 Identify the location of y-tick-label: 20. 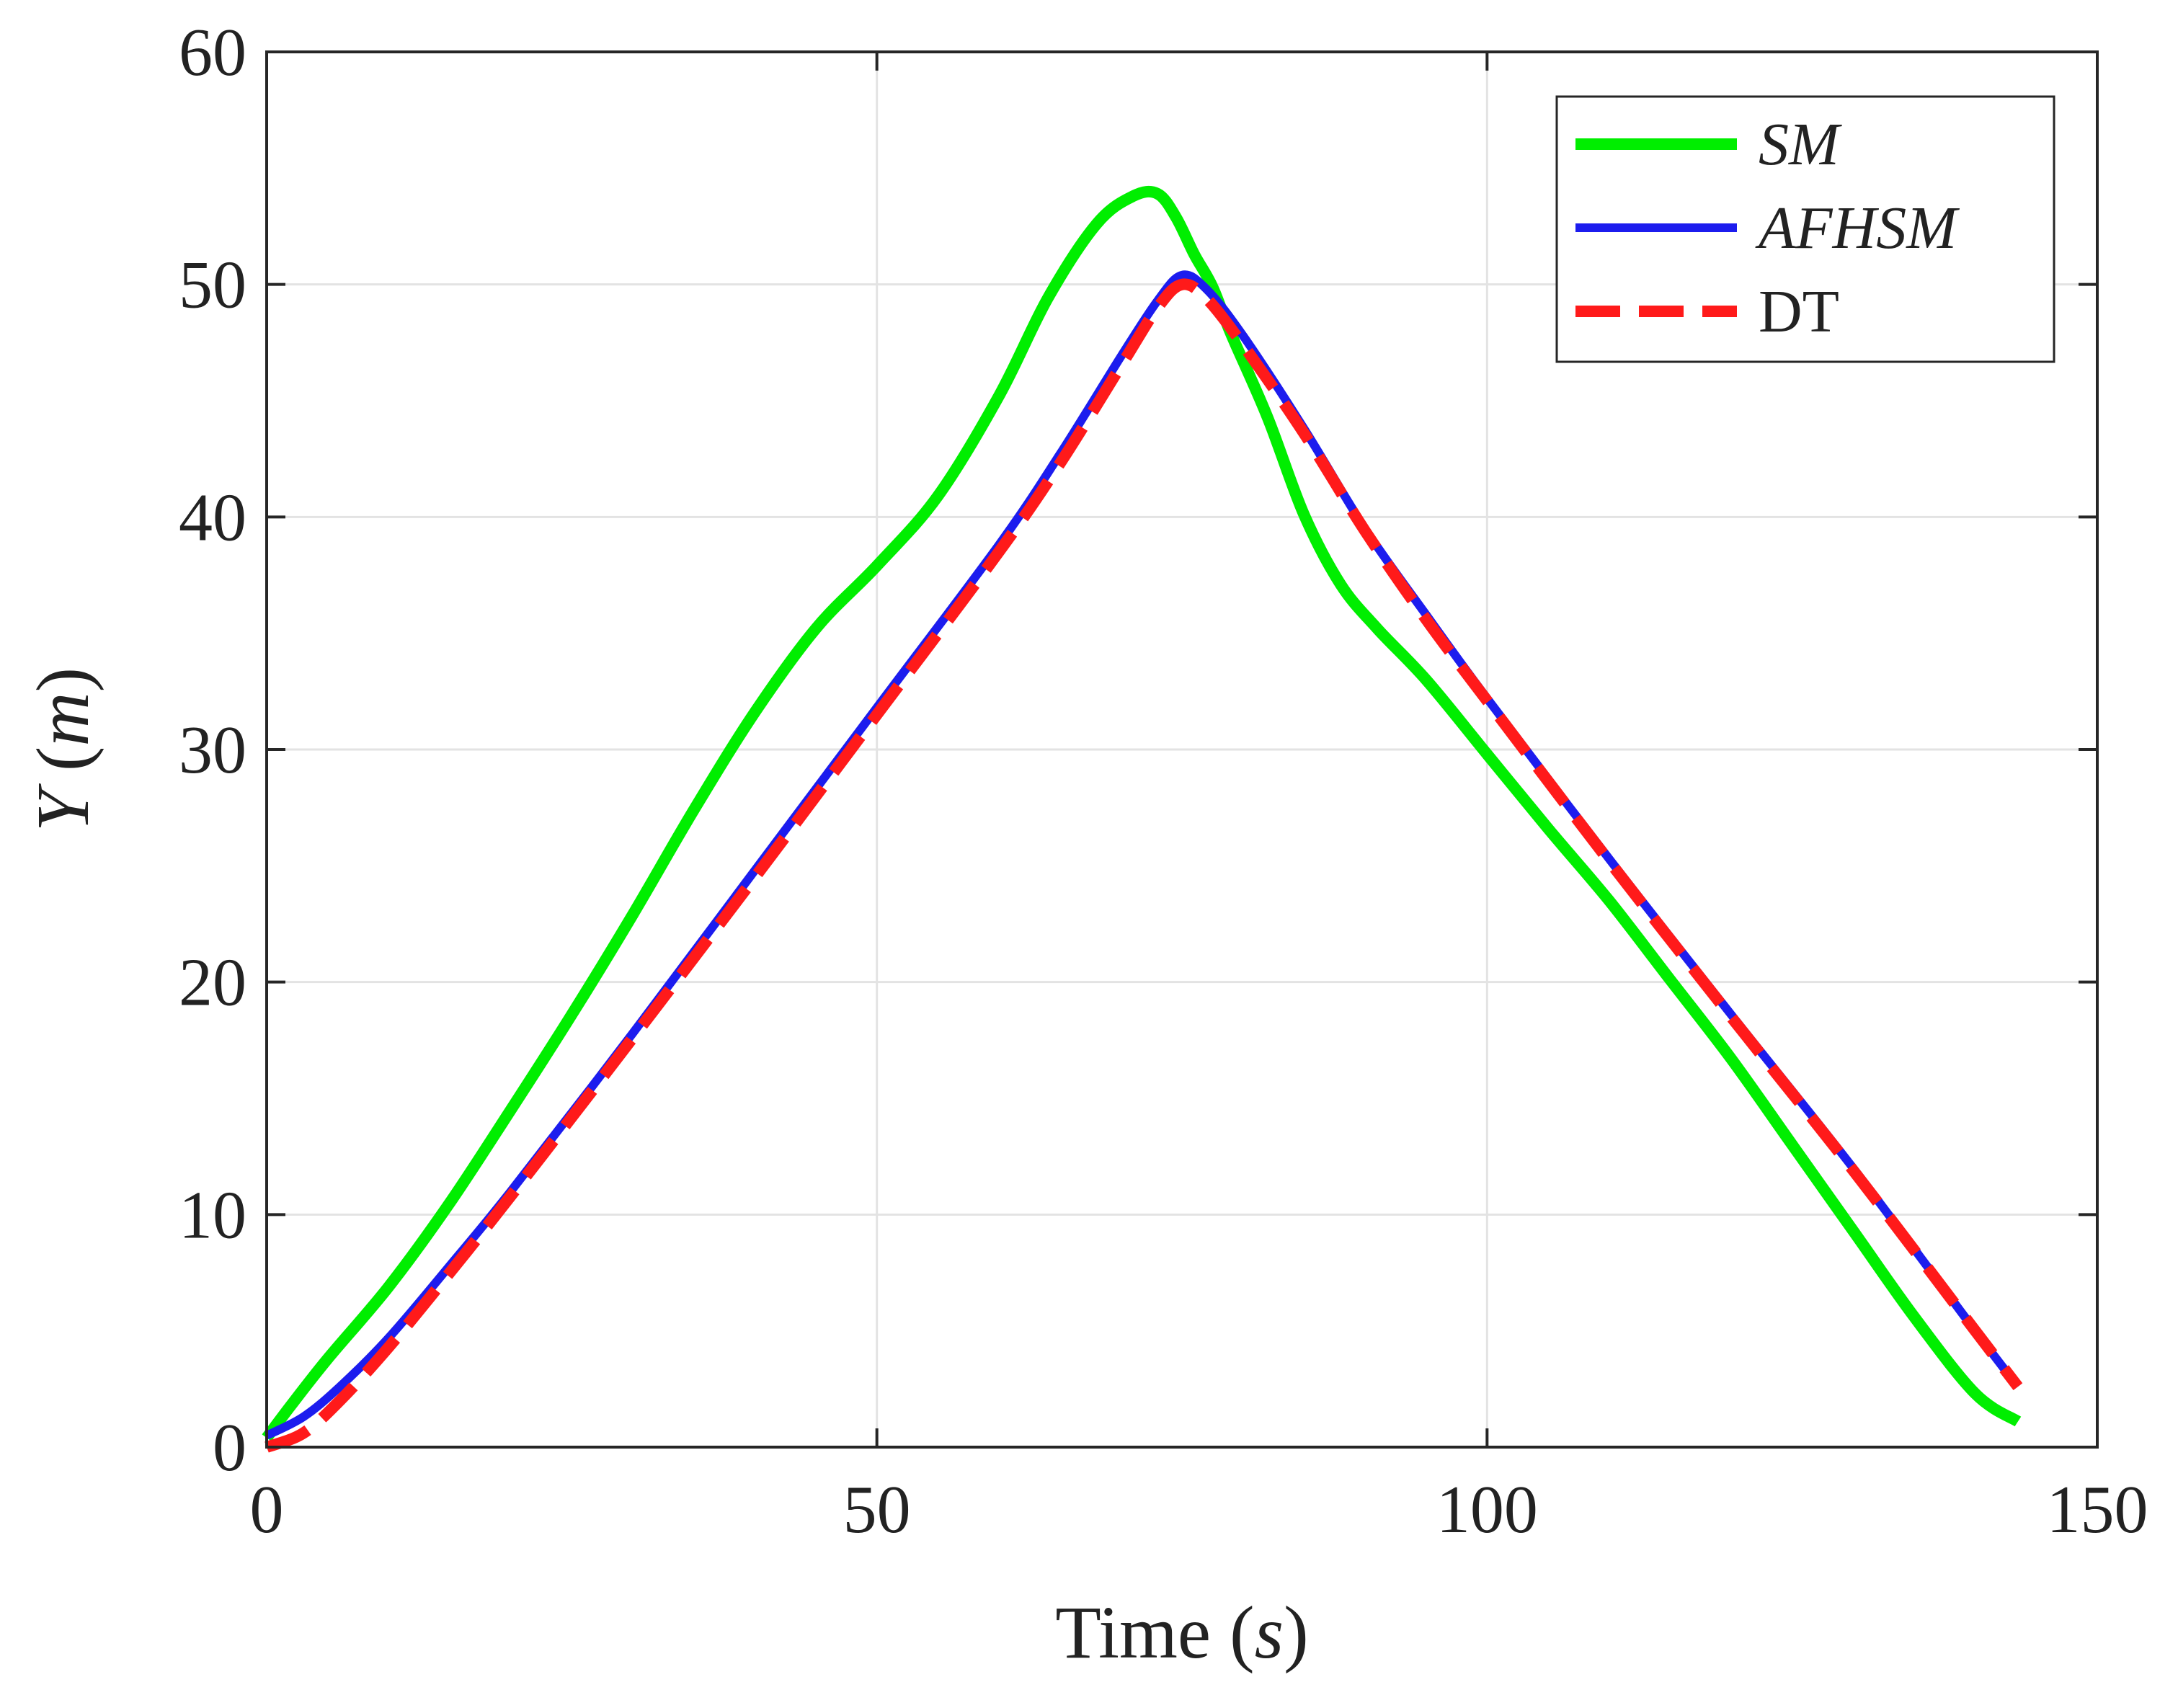
(212, 983).